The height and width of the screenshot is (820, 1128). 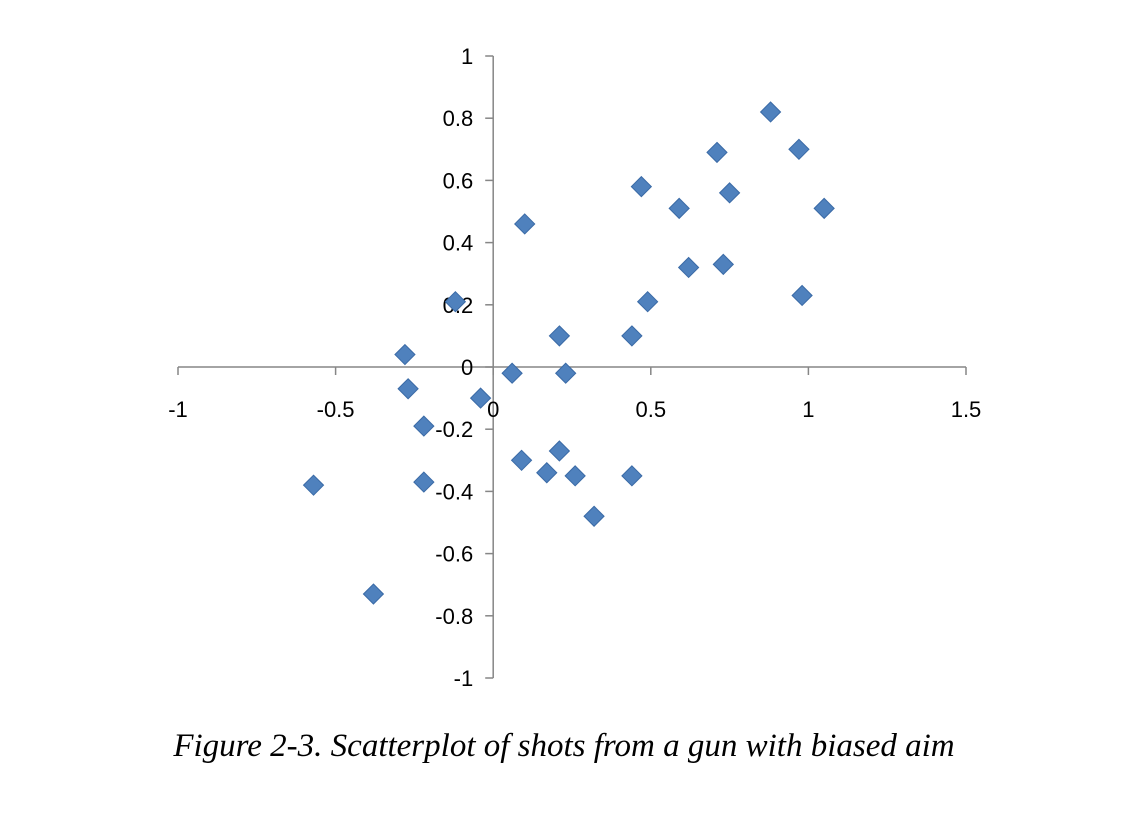 What do you see at coordinates (467, 367) in the screenshot?
I see `y-tick-label: 0` at bounding box center [467, 367].